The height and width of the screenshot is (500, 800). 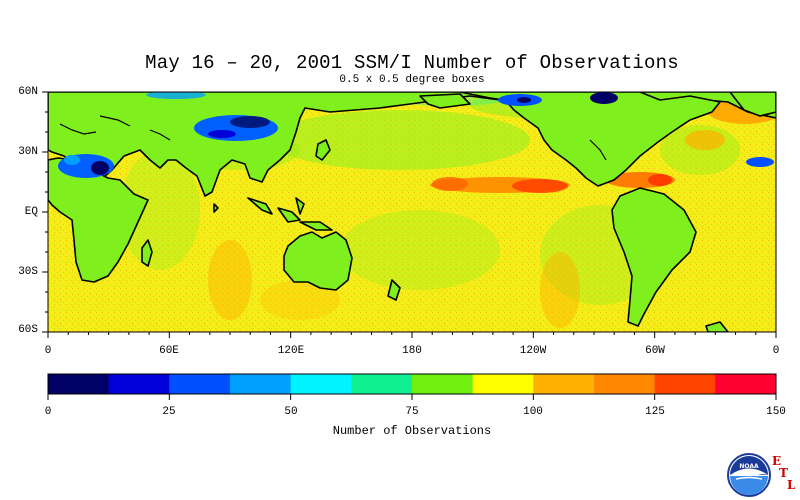 What do you see at coordinates (717, 326) in the screenshot?
I see `antarctic-peninsula-landmass` at bounding box center [717, 326].